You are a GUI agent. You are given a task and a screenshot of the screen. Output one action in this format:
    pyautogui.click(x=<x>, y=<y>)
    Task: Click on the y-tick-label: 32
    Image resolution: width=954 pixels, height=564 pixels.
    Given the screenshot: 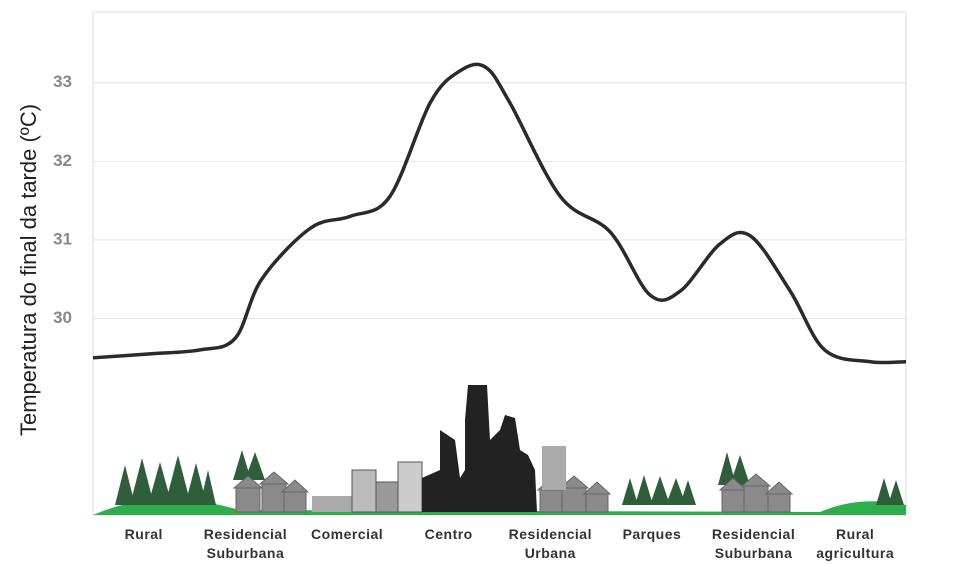 What is the action you would take?
    pyautogui.click(x=62, y=160)
    